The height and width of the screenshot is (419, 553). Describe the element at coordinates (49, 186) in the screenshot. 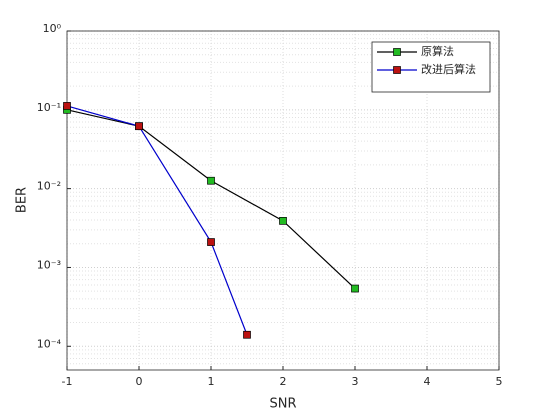

I see `y-tick-label: 10⁻²` at that location.